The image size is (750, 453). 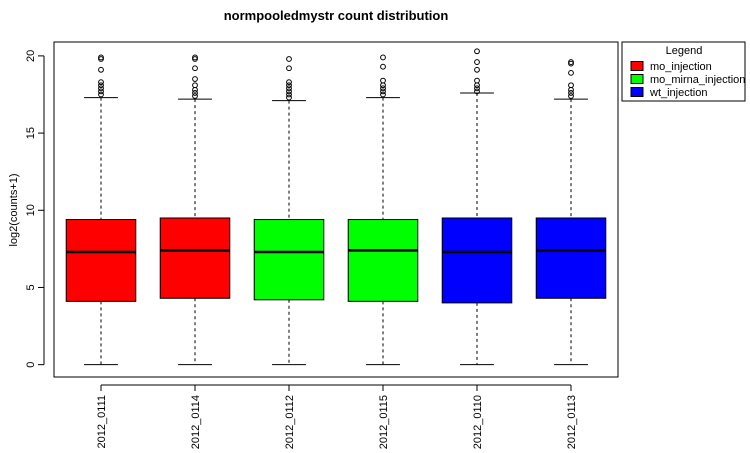 What do you see at coordinates (31, 56) in the screenshot?
I see `y-tick-label: 20` at bounding box center [31, 56].